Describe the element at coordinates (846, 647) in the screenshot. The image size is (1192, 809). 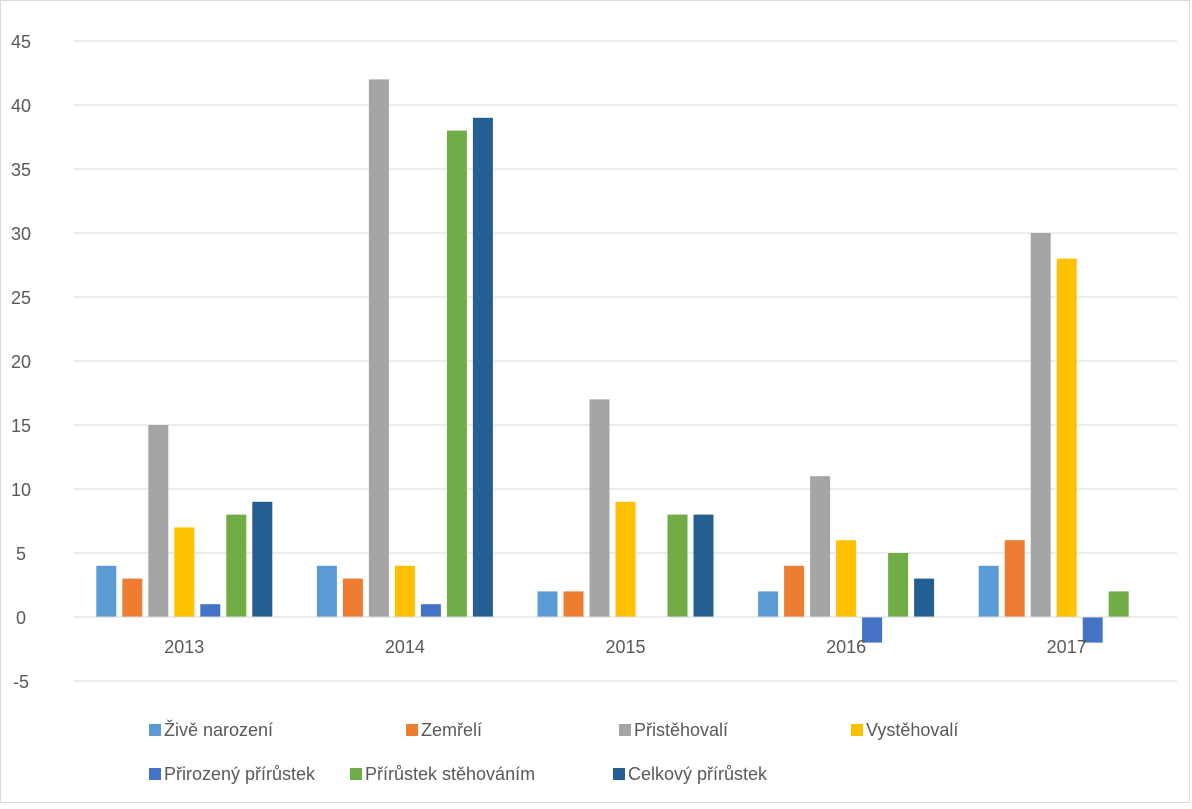
I see `x-tick-label: 2016` at that location.